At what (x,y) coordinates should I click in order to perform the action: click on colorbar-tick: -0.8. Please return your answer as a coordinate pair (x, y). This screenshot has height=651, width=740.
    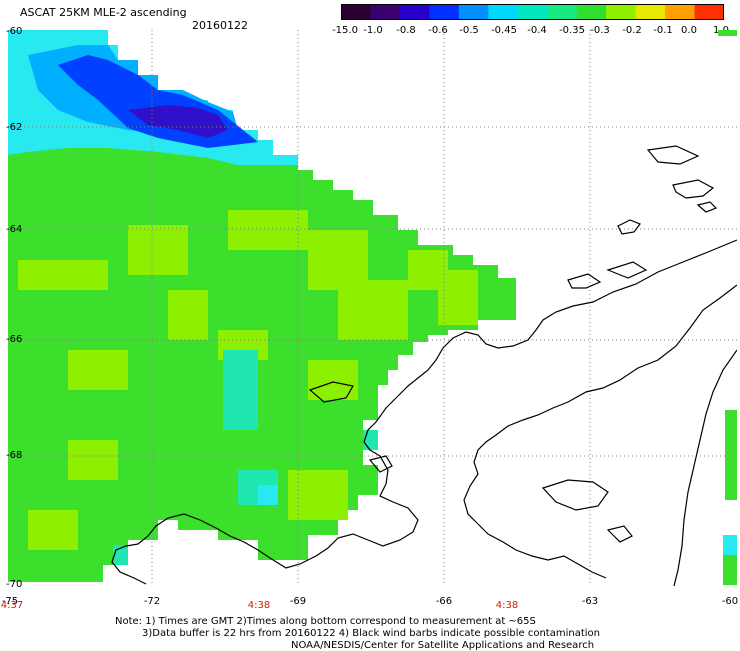
    Looking at the image, I should click on (406, 30).